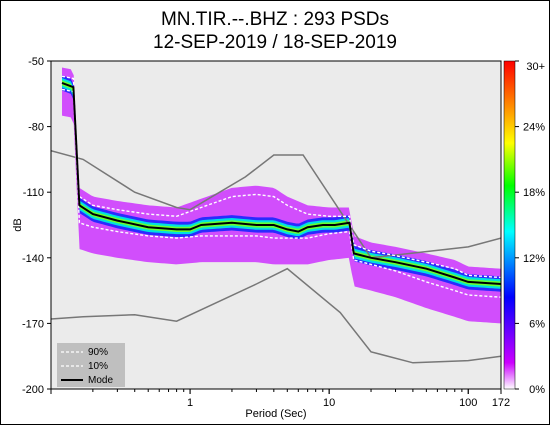 Image resolution: width=550 pixels, height=425 pixels. What do you see at coordinates (190, 403) in the screenshot?
I see `x-tick-label: 1` at bounding box center [190, 403].